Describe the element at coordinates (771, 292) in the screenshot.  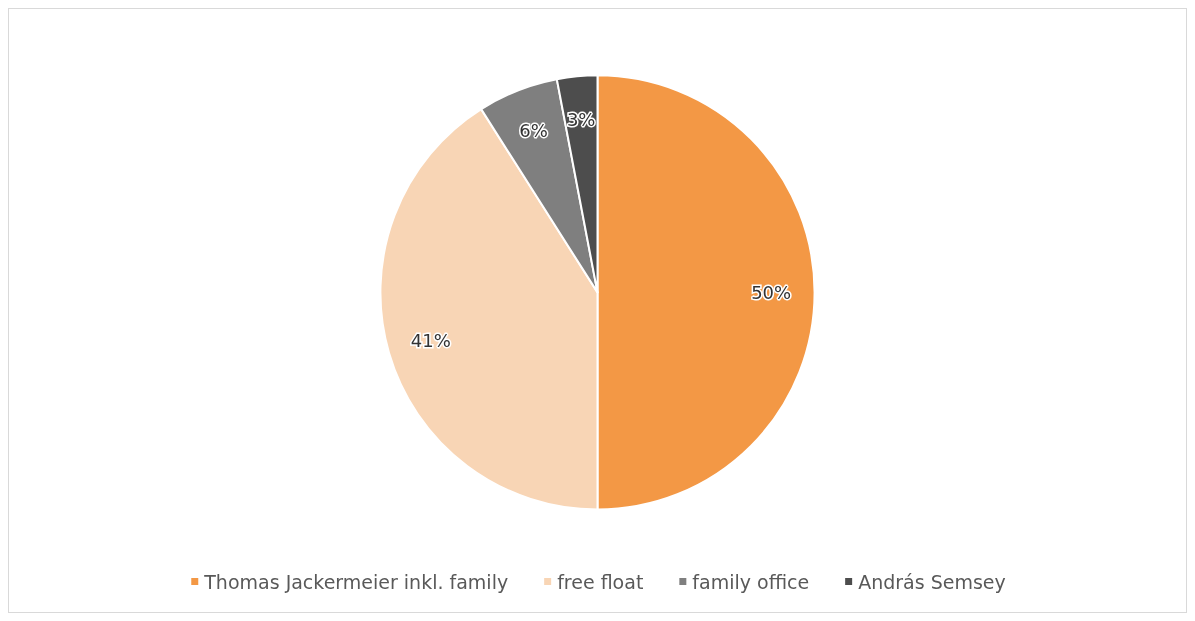
I see `data-label: 50%` at that location.